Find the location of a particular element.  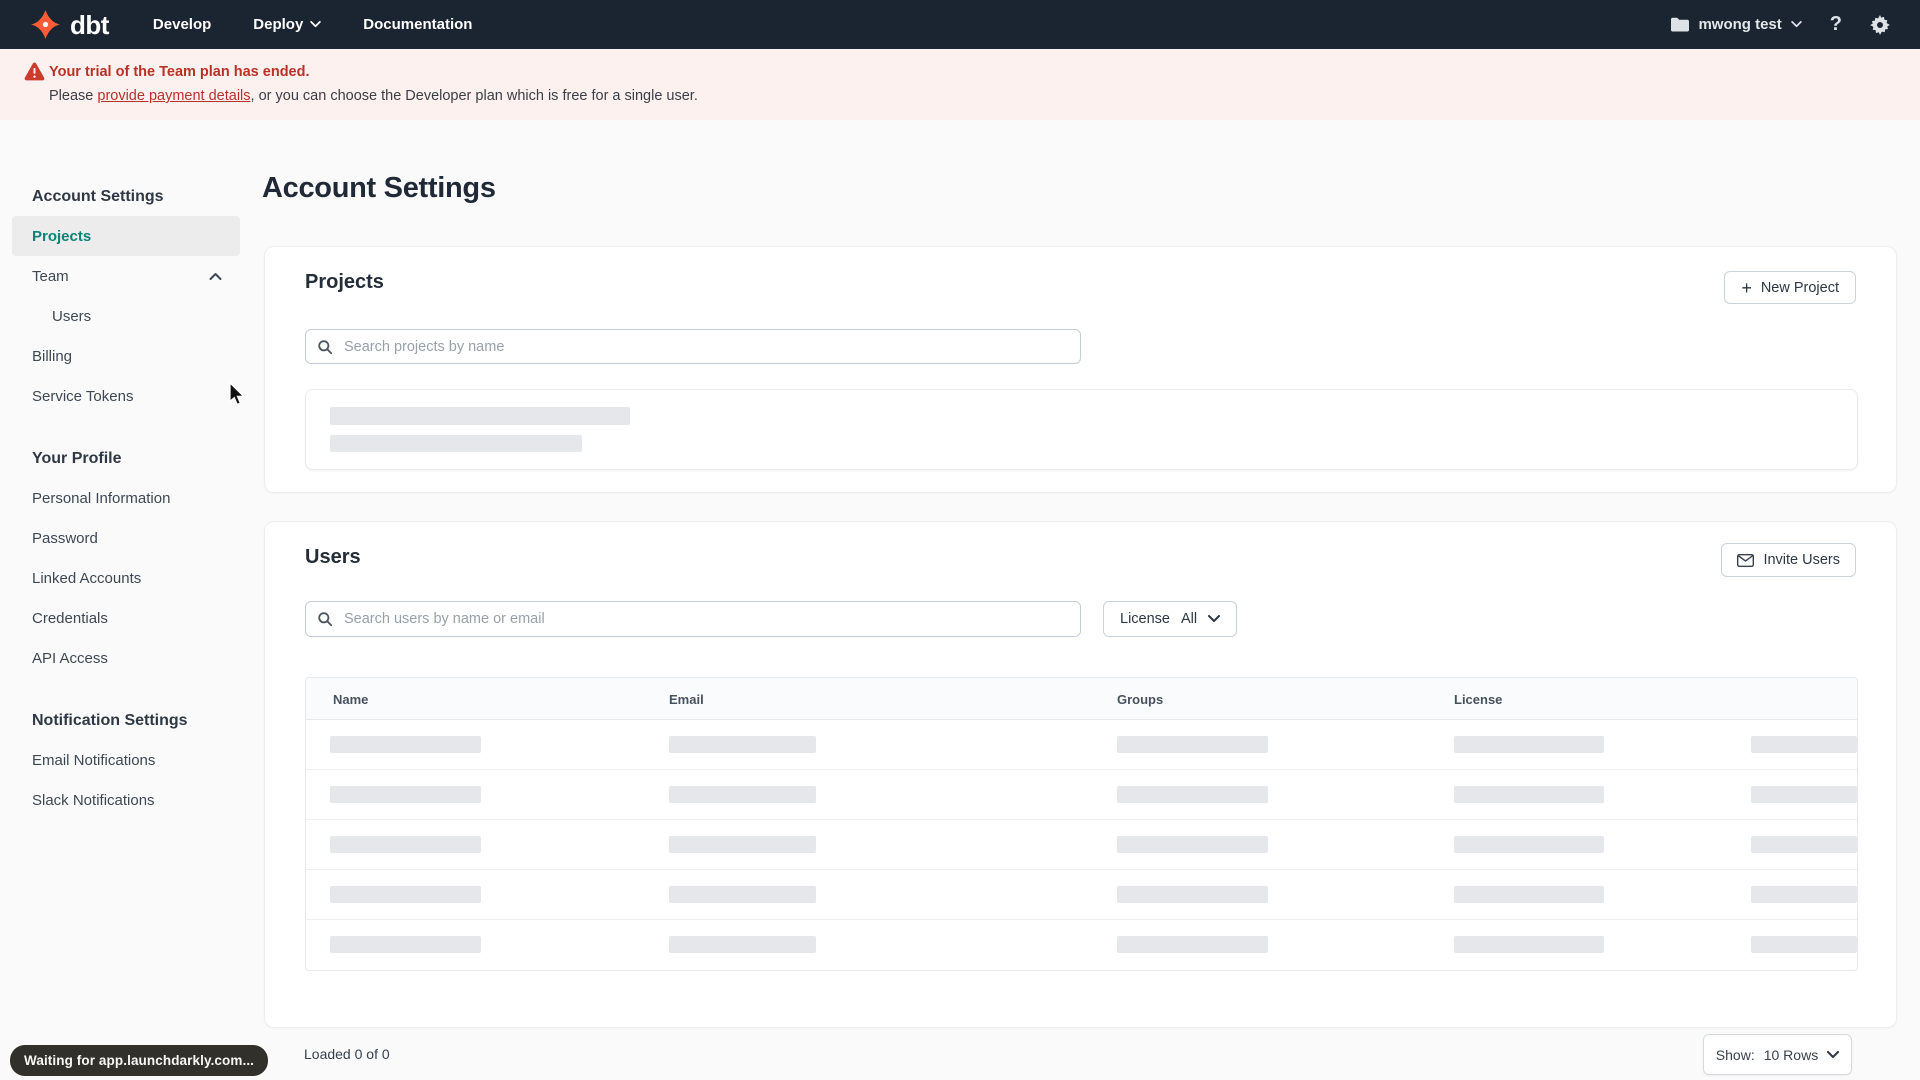

nav-item-label: Documentation is located at coordinates (418, 24).